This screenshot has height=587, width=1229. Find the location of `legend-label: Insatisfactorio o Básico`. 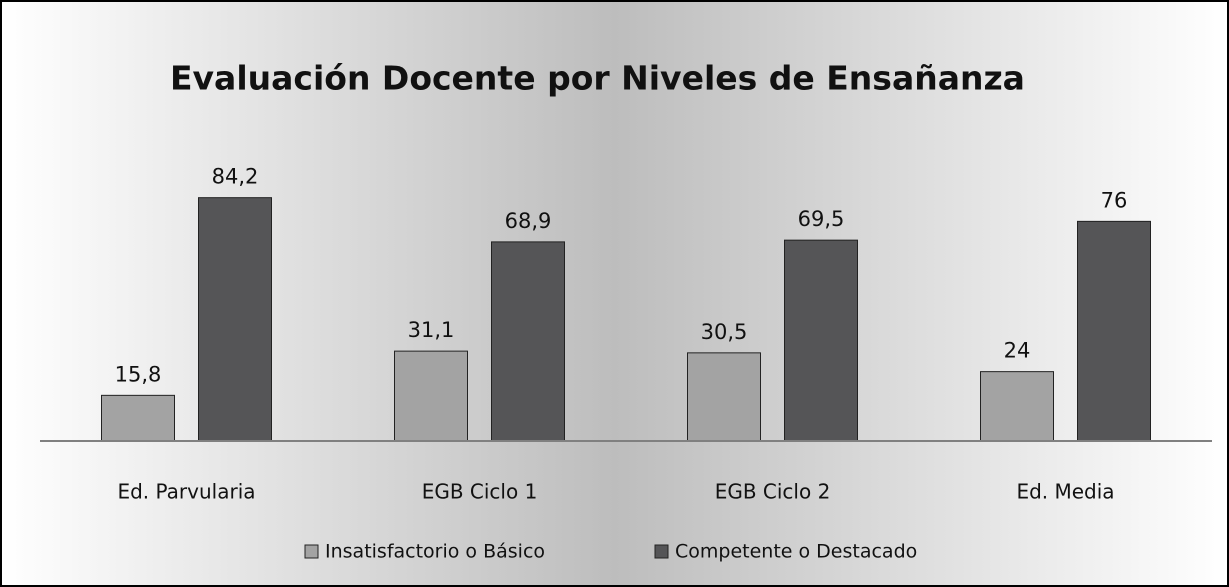

legend-label: Insatisfactorio o Básico is located at coordinates (435, 552).